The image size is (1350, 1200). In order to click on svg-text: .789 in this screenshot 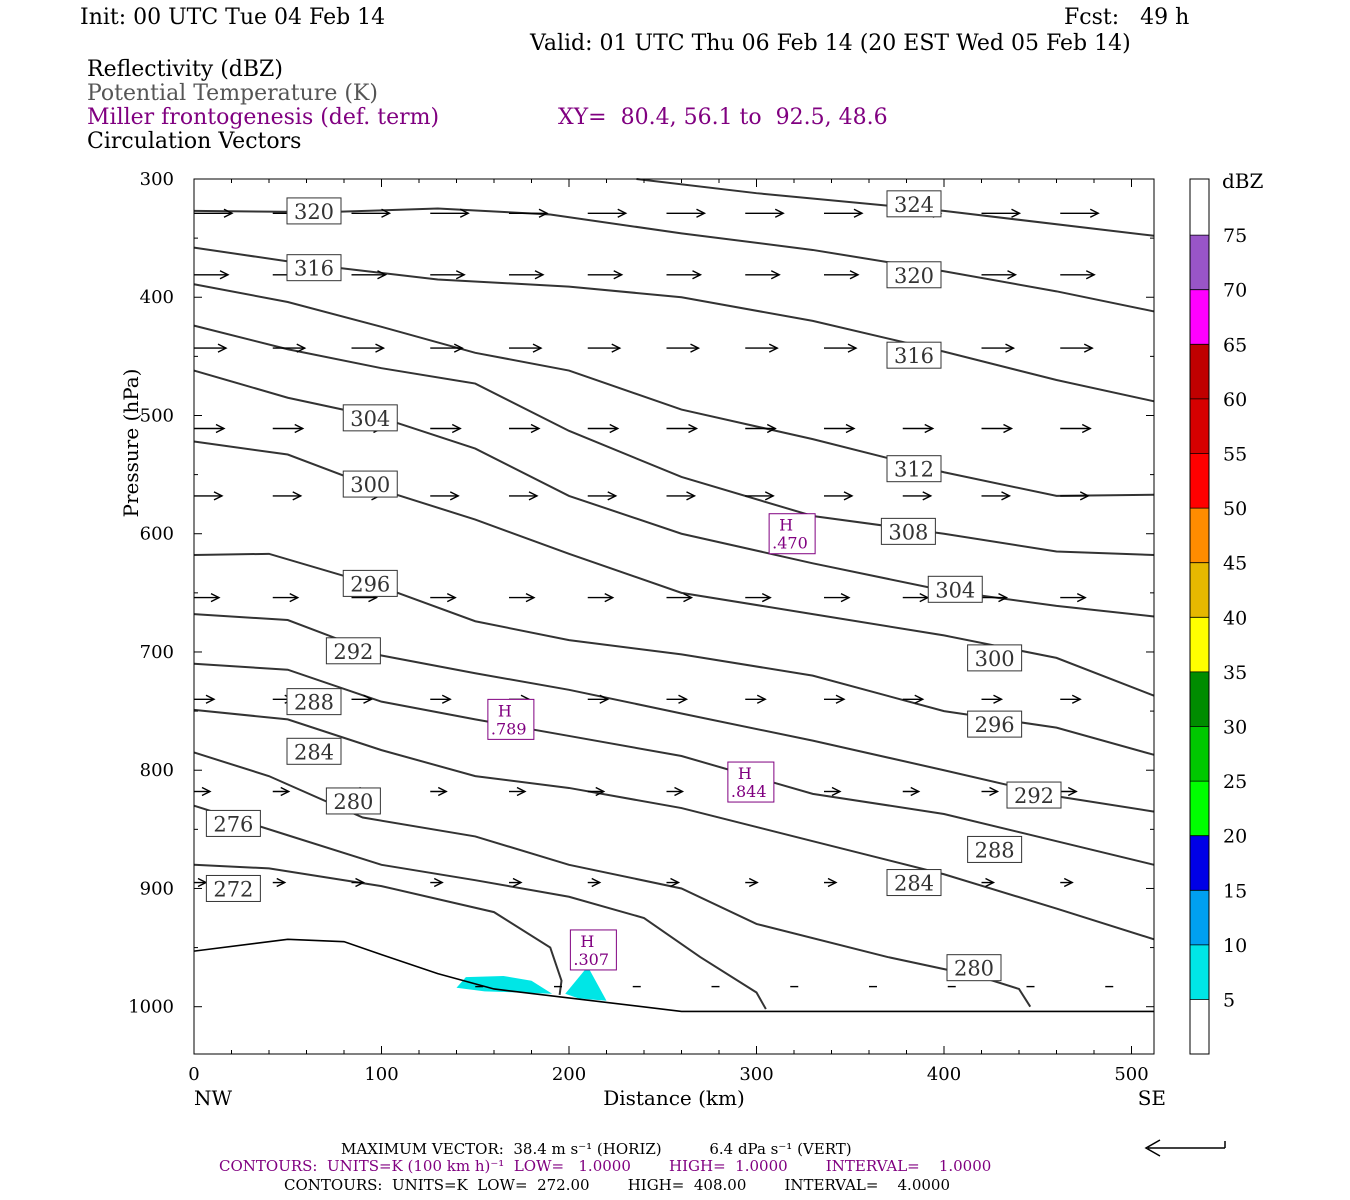, I will do `click(509, 728)`.